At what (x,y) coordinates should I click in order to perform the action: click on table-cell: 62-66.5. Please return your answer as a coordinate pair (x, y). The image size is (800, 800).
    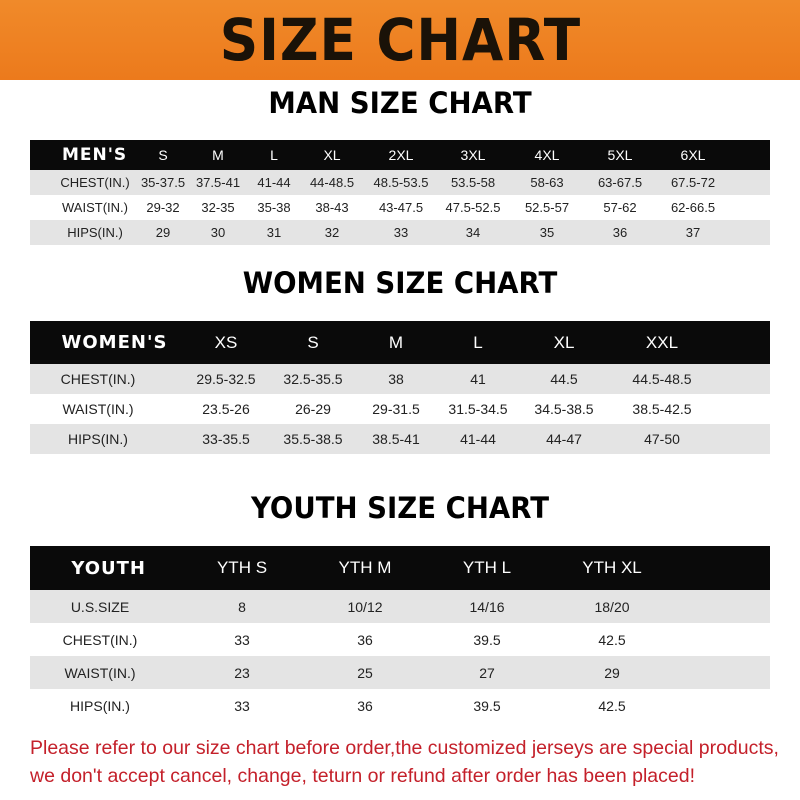
    Looking at the image, I should click on (693, 207).